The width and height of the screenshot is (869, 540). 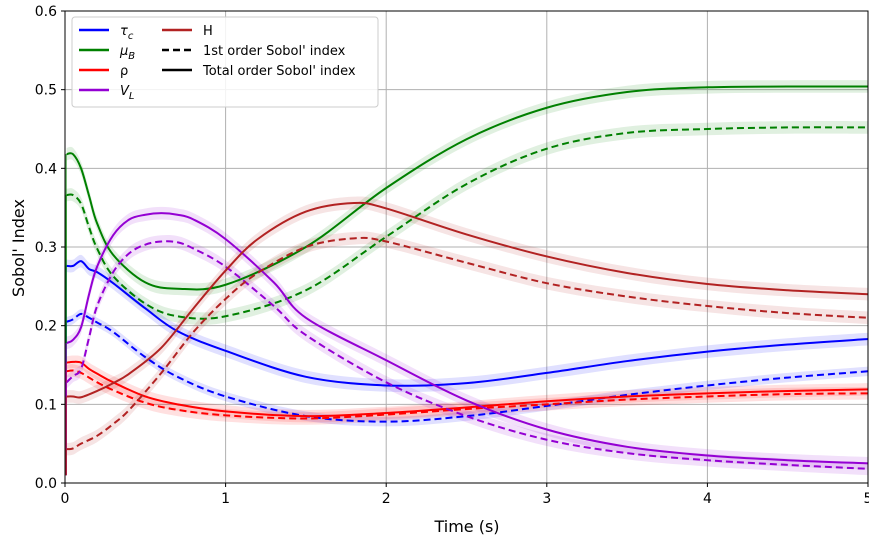 I want to click on legend-style-label: 1st order Sobol' index, so click(x=274, y=51).